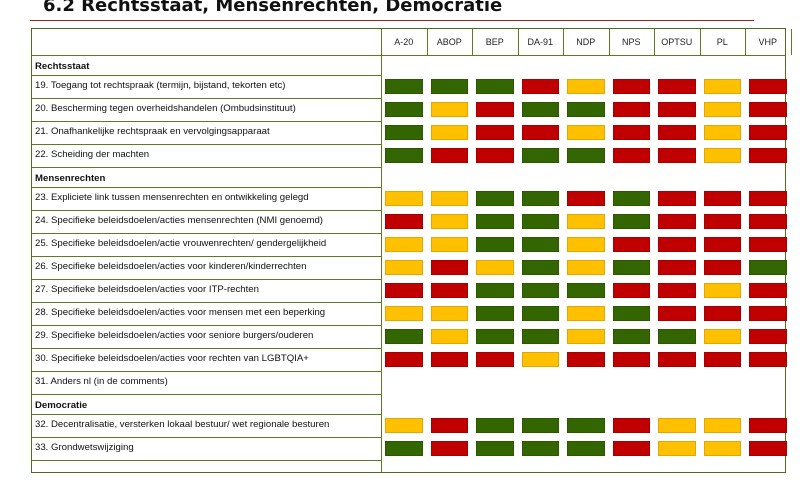 The height and width of the screenshot is (486, 807). Describe the element at coordinates (61, 405) in the screenshot. I see `section-title: Democratie` at that location.